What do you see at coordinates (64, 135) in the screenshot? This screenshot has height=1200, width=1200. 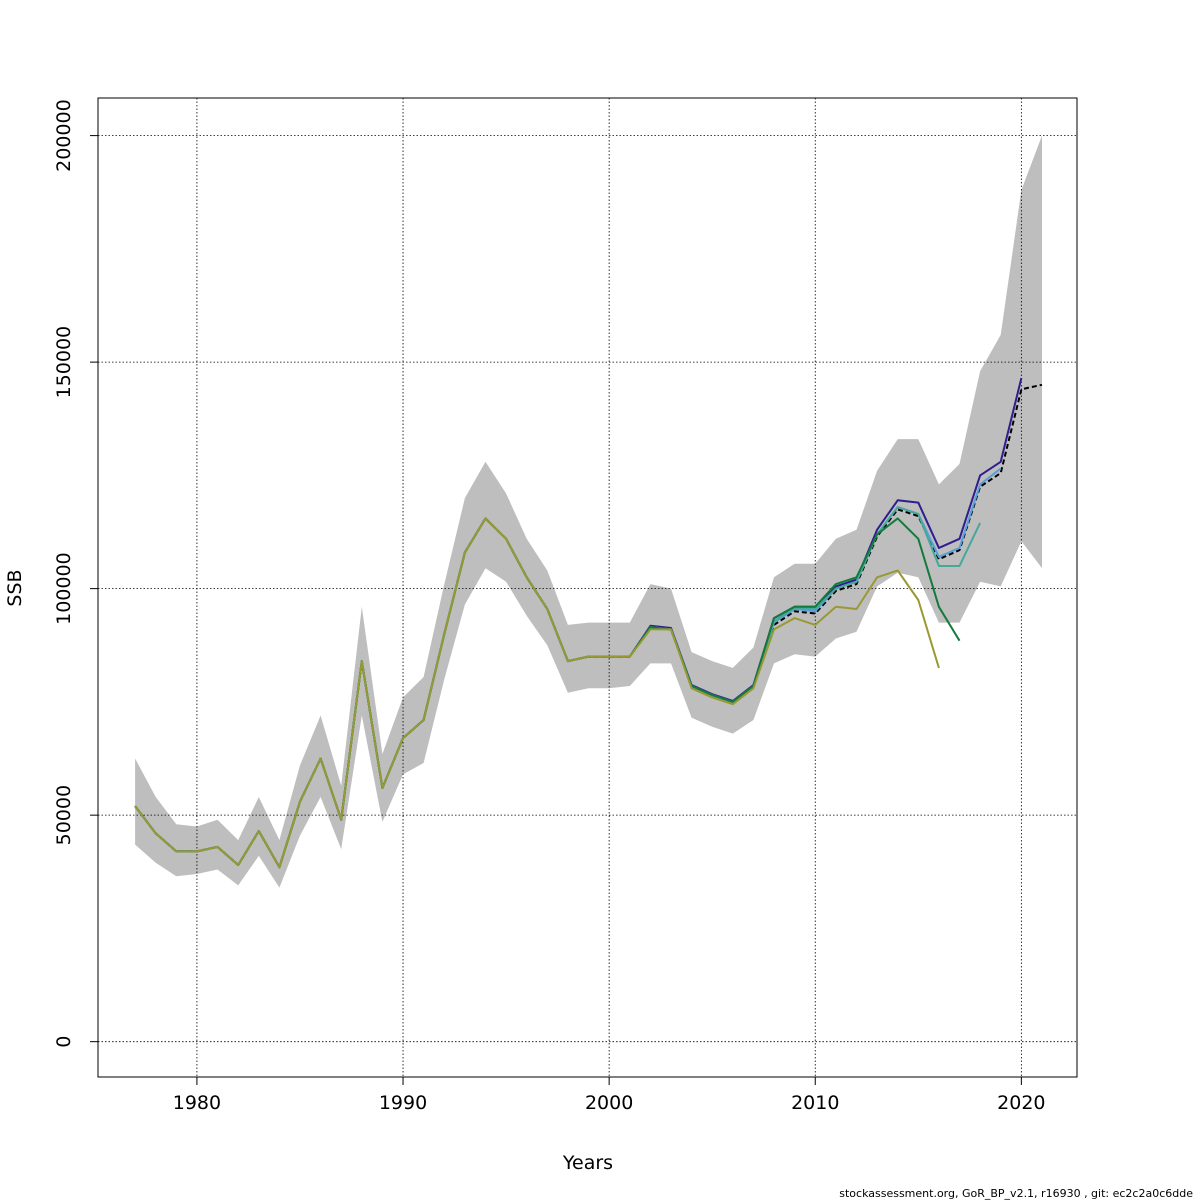 I see `y-tick-label: 200000` at bounding box center [64, 135].